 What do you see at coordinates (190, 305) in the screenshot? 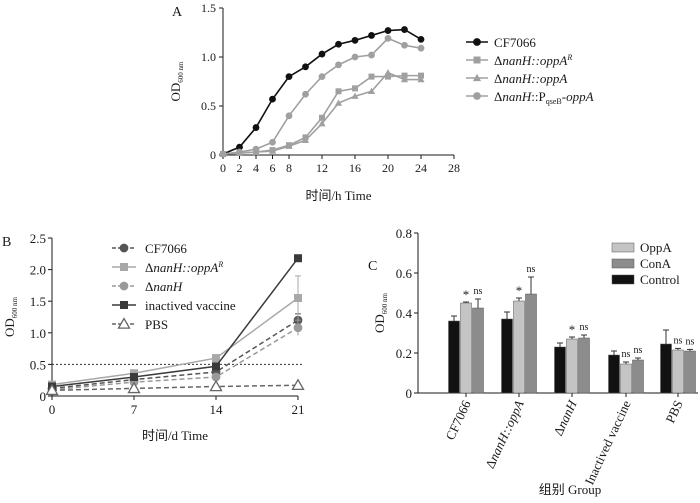
I see `legend-label-part: inactived vaccine` at bounding box center [190, 305].